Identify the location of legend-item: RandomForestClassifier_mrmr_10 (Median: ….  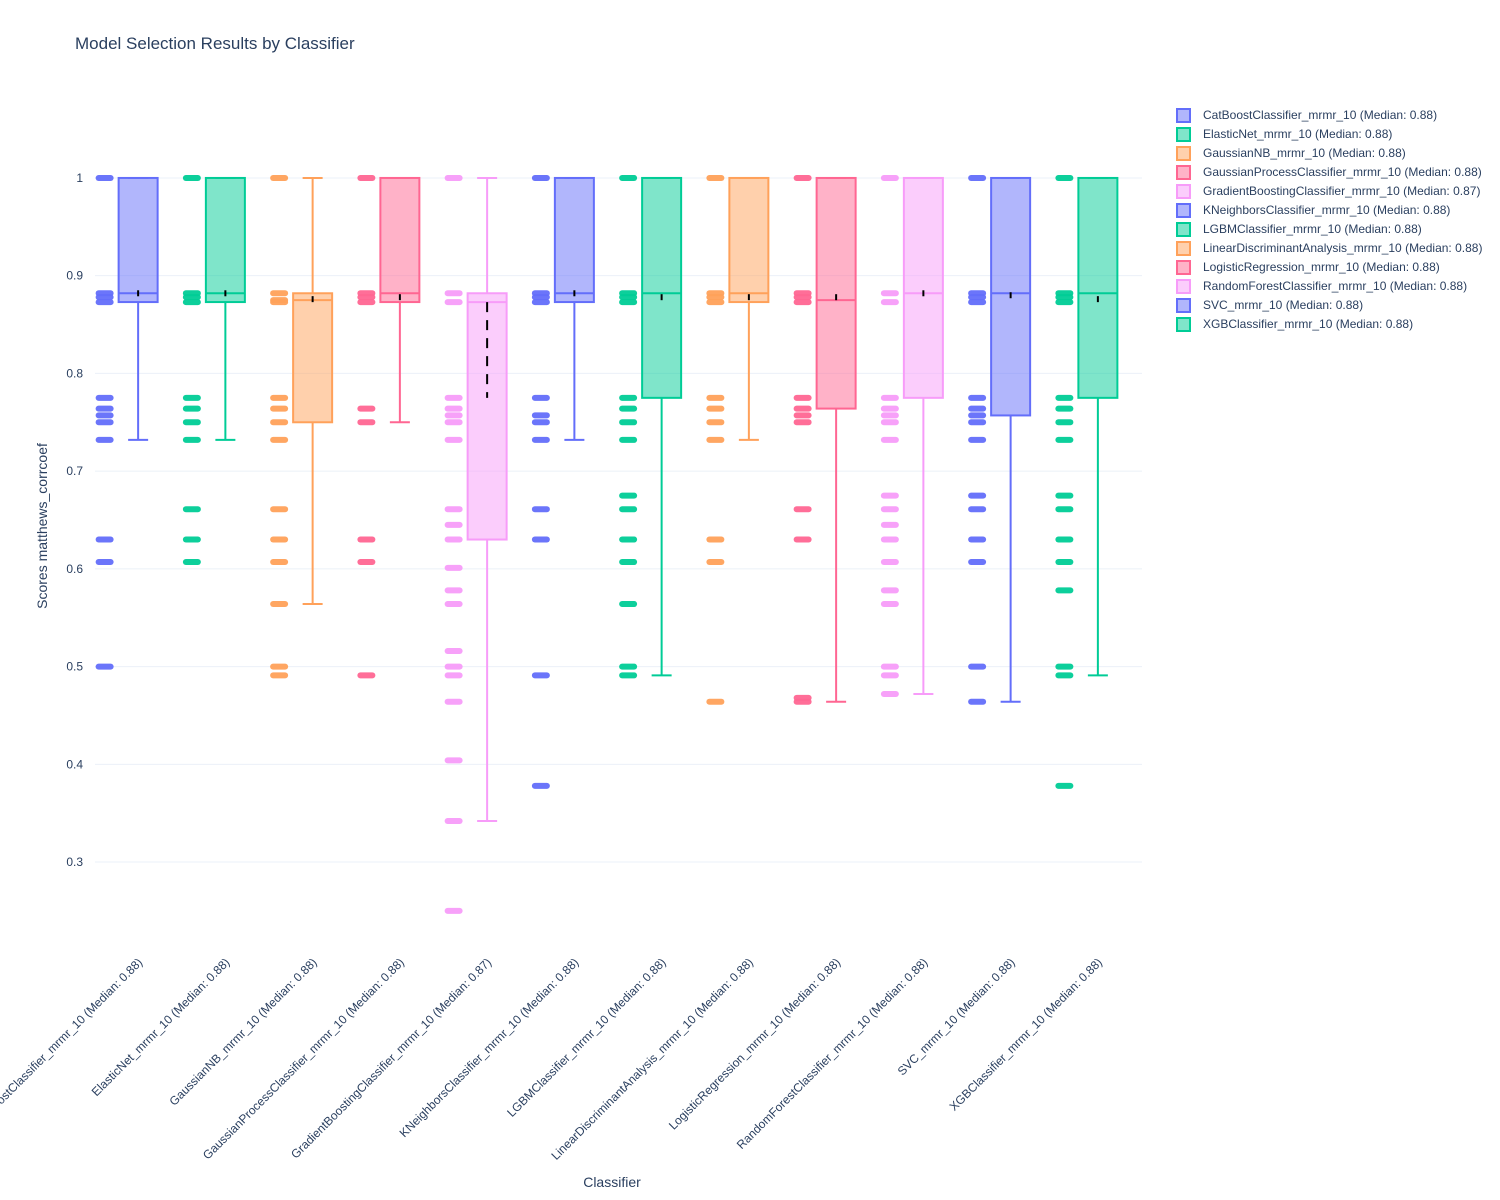
(1321, 286).